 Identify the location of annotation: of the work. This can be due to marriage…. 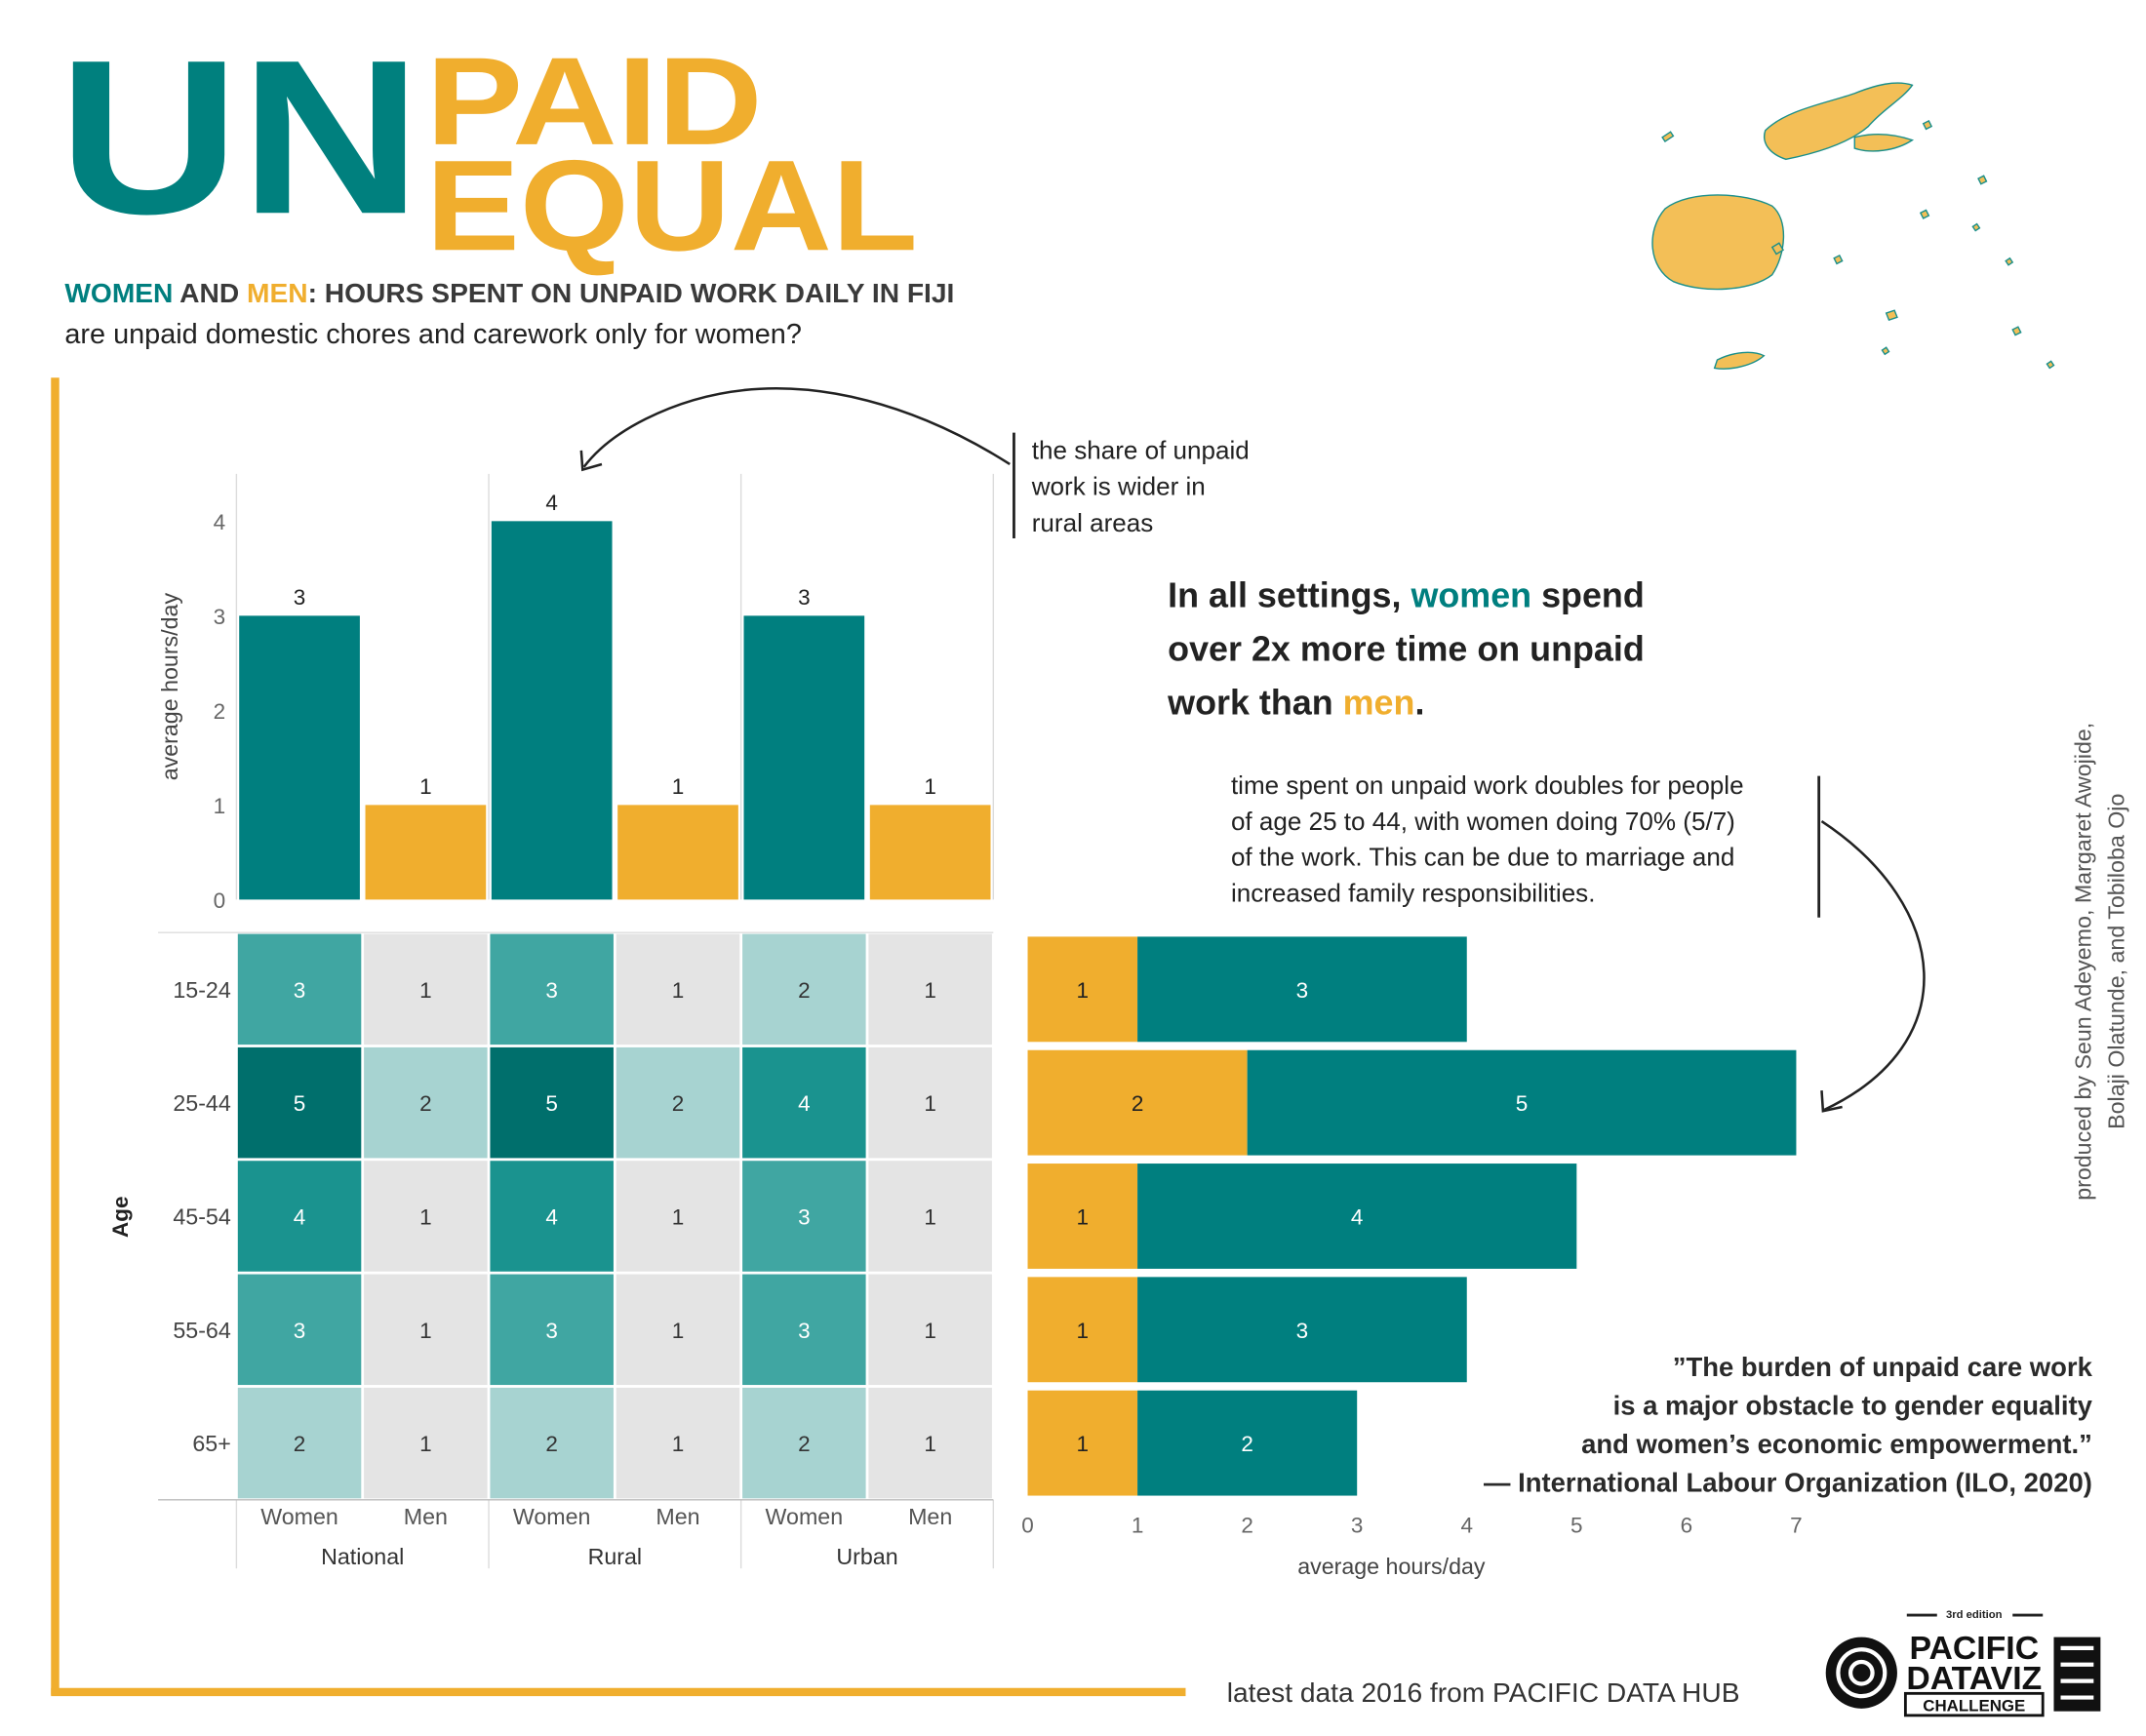
(1482, 857).